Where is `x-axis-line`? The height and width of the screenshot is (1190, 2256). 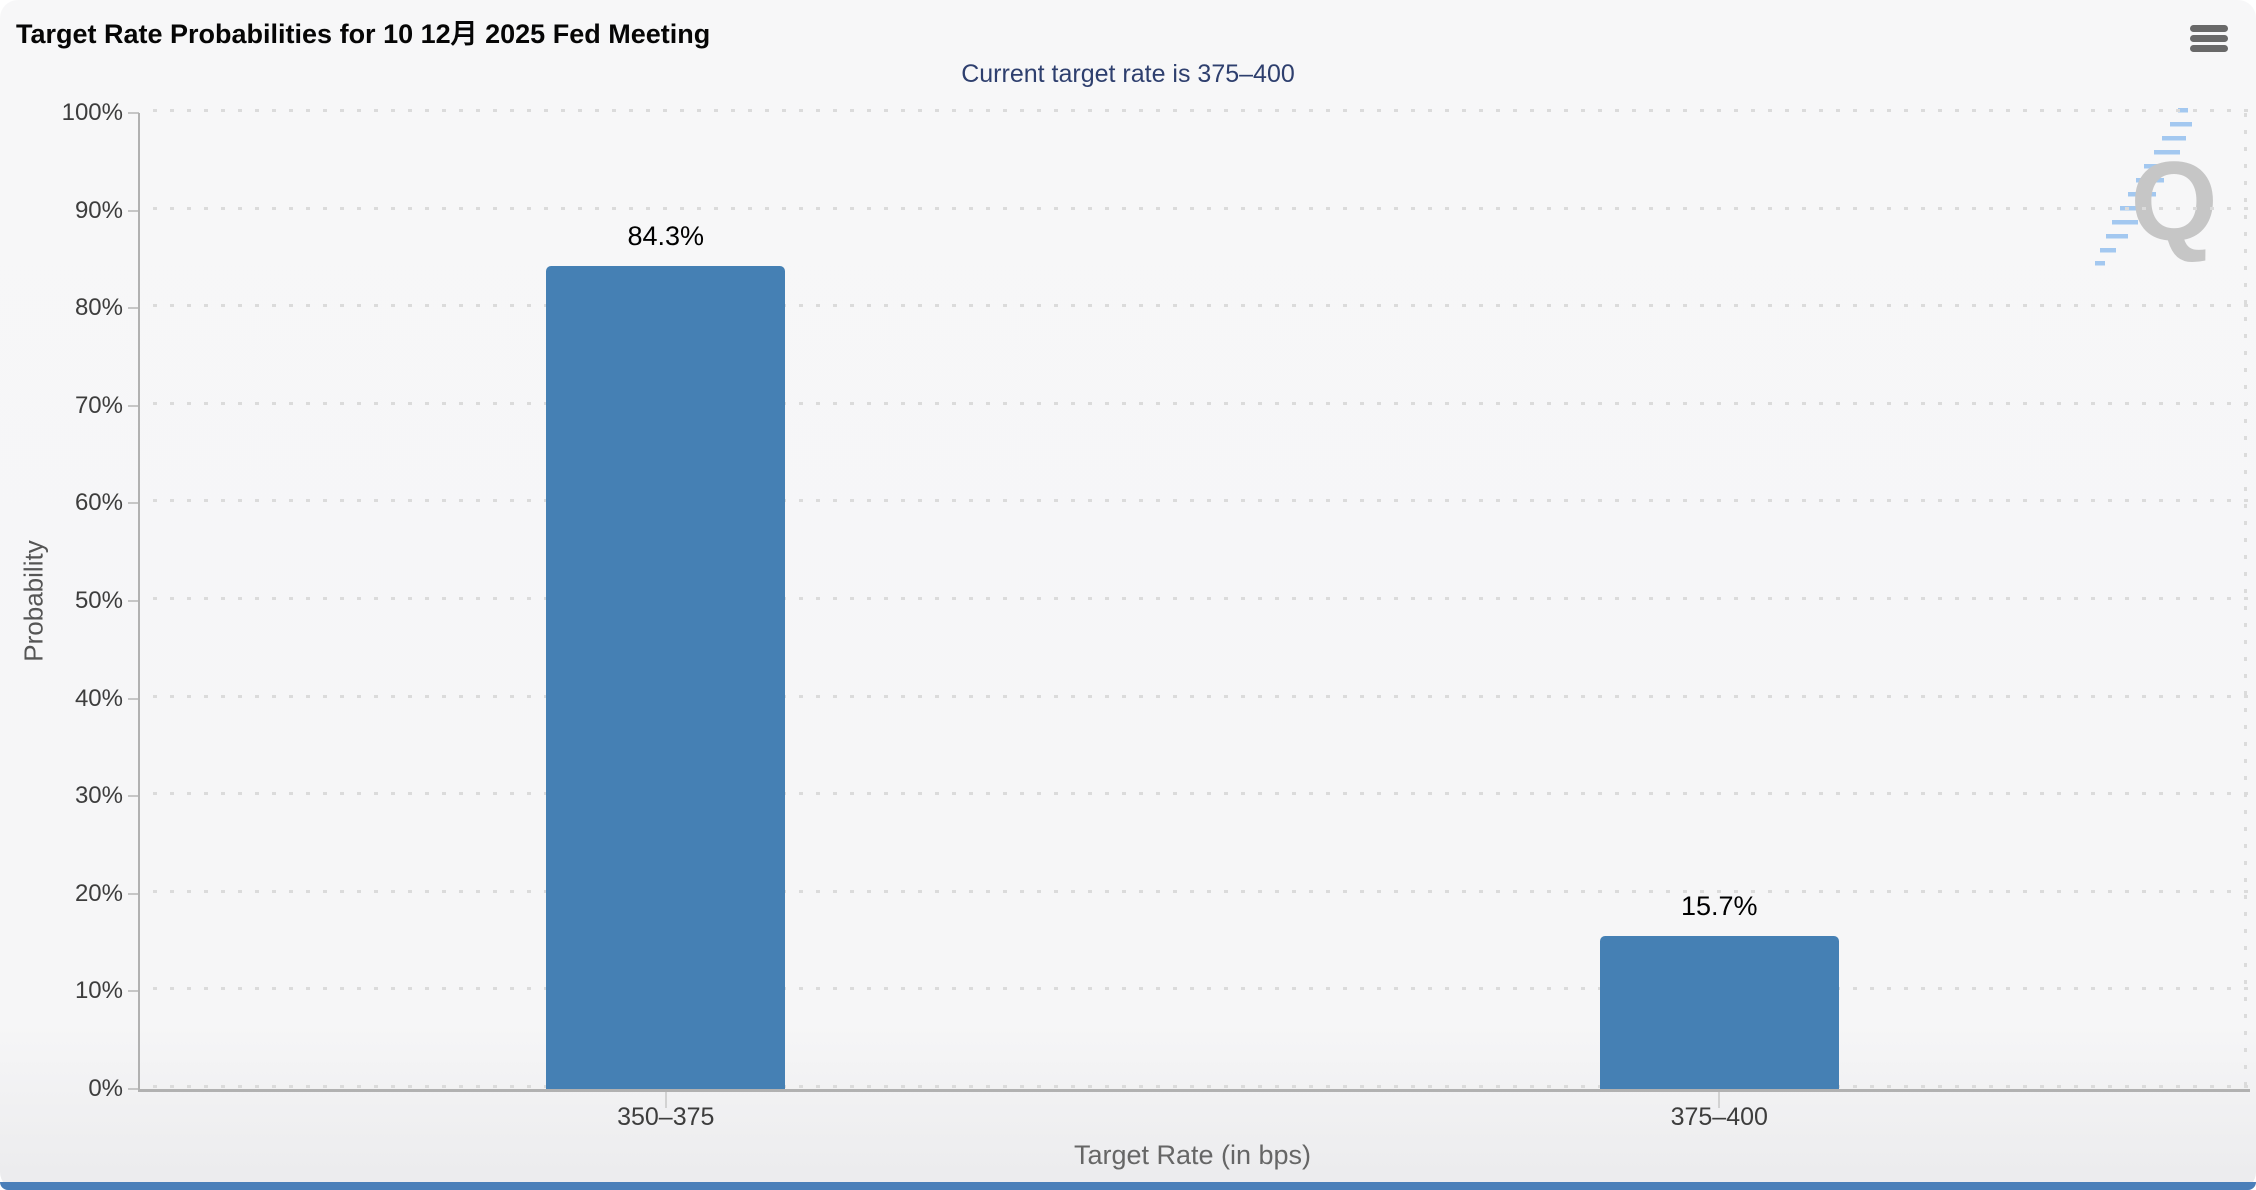
x-axis-line is located at coordinates (1194, 1090).